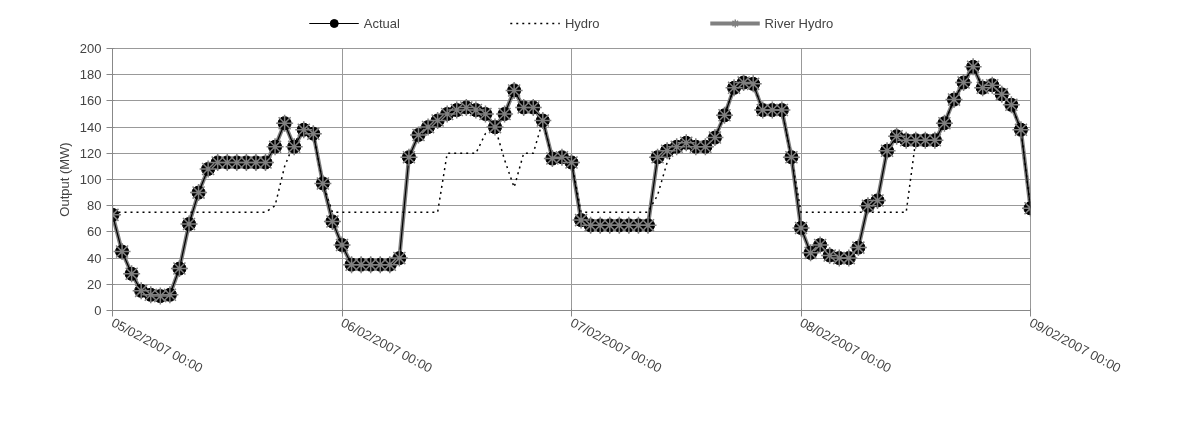 The image size is (1199, 445). What do you see at coordinates (90, 179) in the screenshot?
I see `y-tick-label: 100` at bounding box center [90, 179].